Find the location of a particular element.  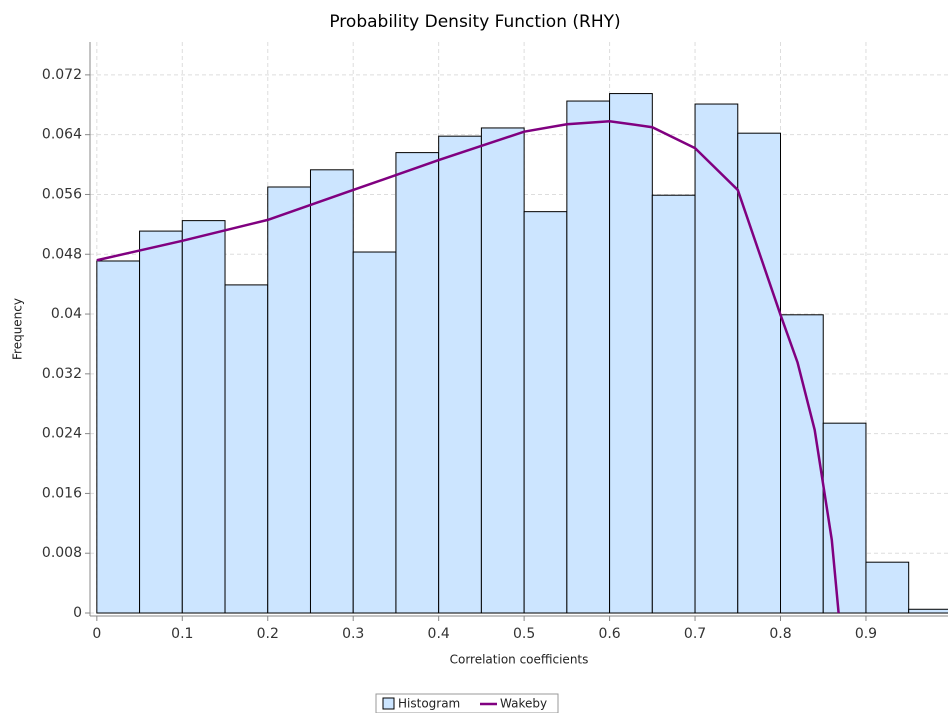

x-tick-label: 0.9 is located at coordinates (866, 634).